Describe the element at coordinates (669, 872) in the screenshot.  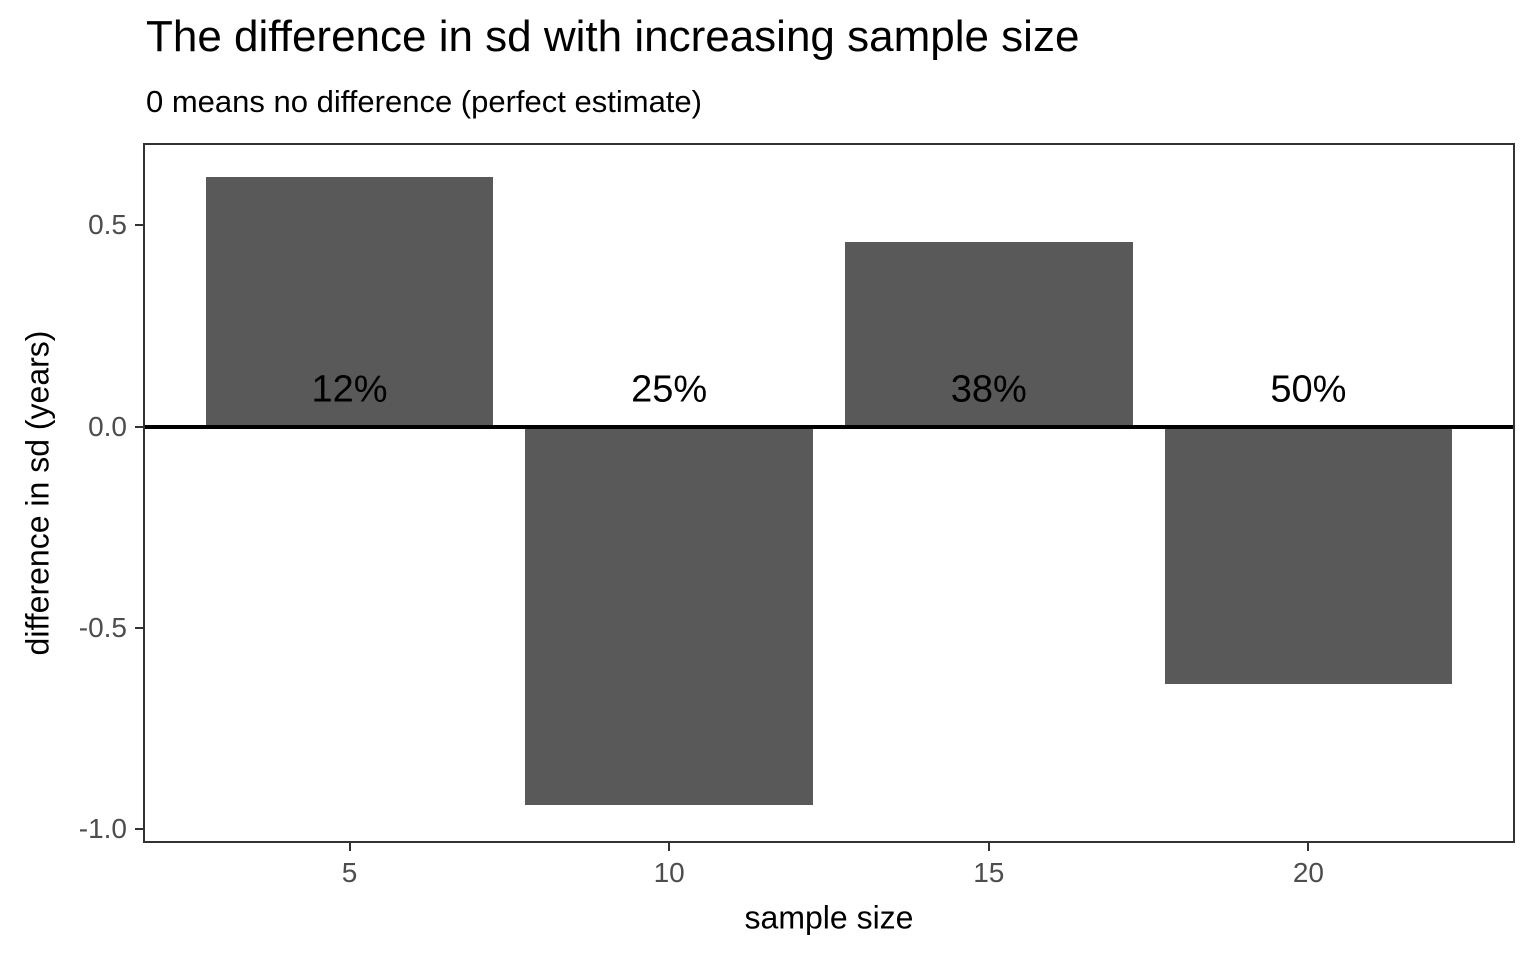
I see `x-tick-label: 10` at that location.